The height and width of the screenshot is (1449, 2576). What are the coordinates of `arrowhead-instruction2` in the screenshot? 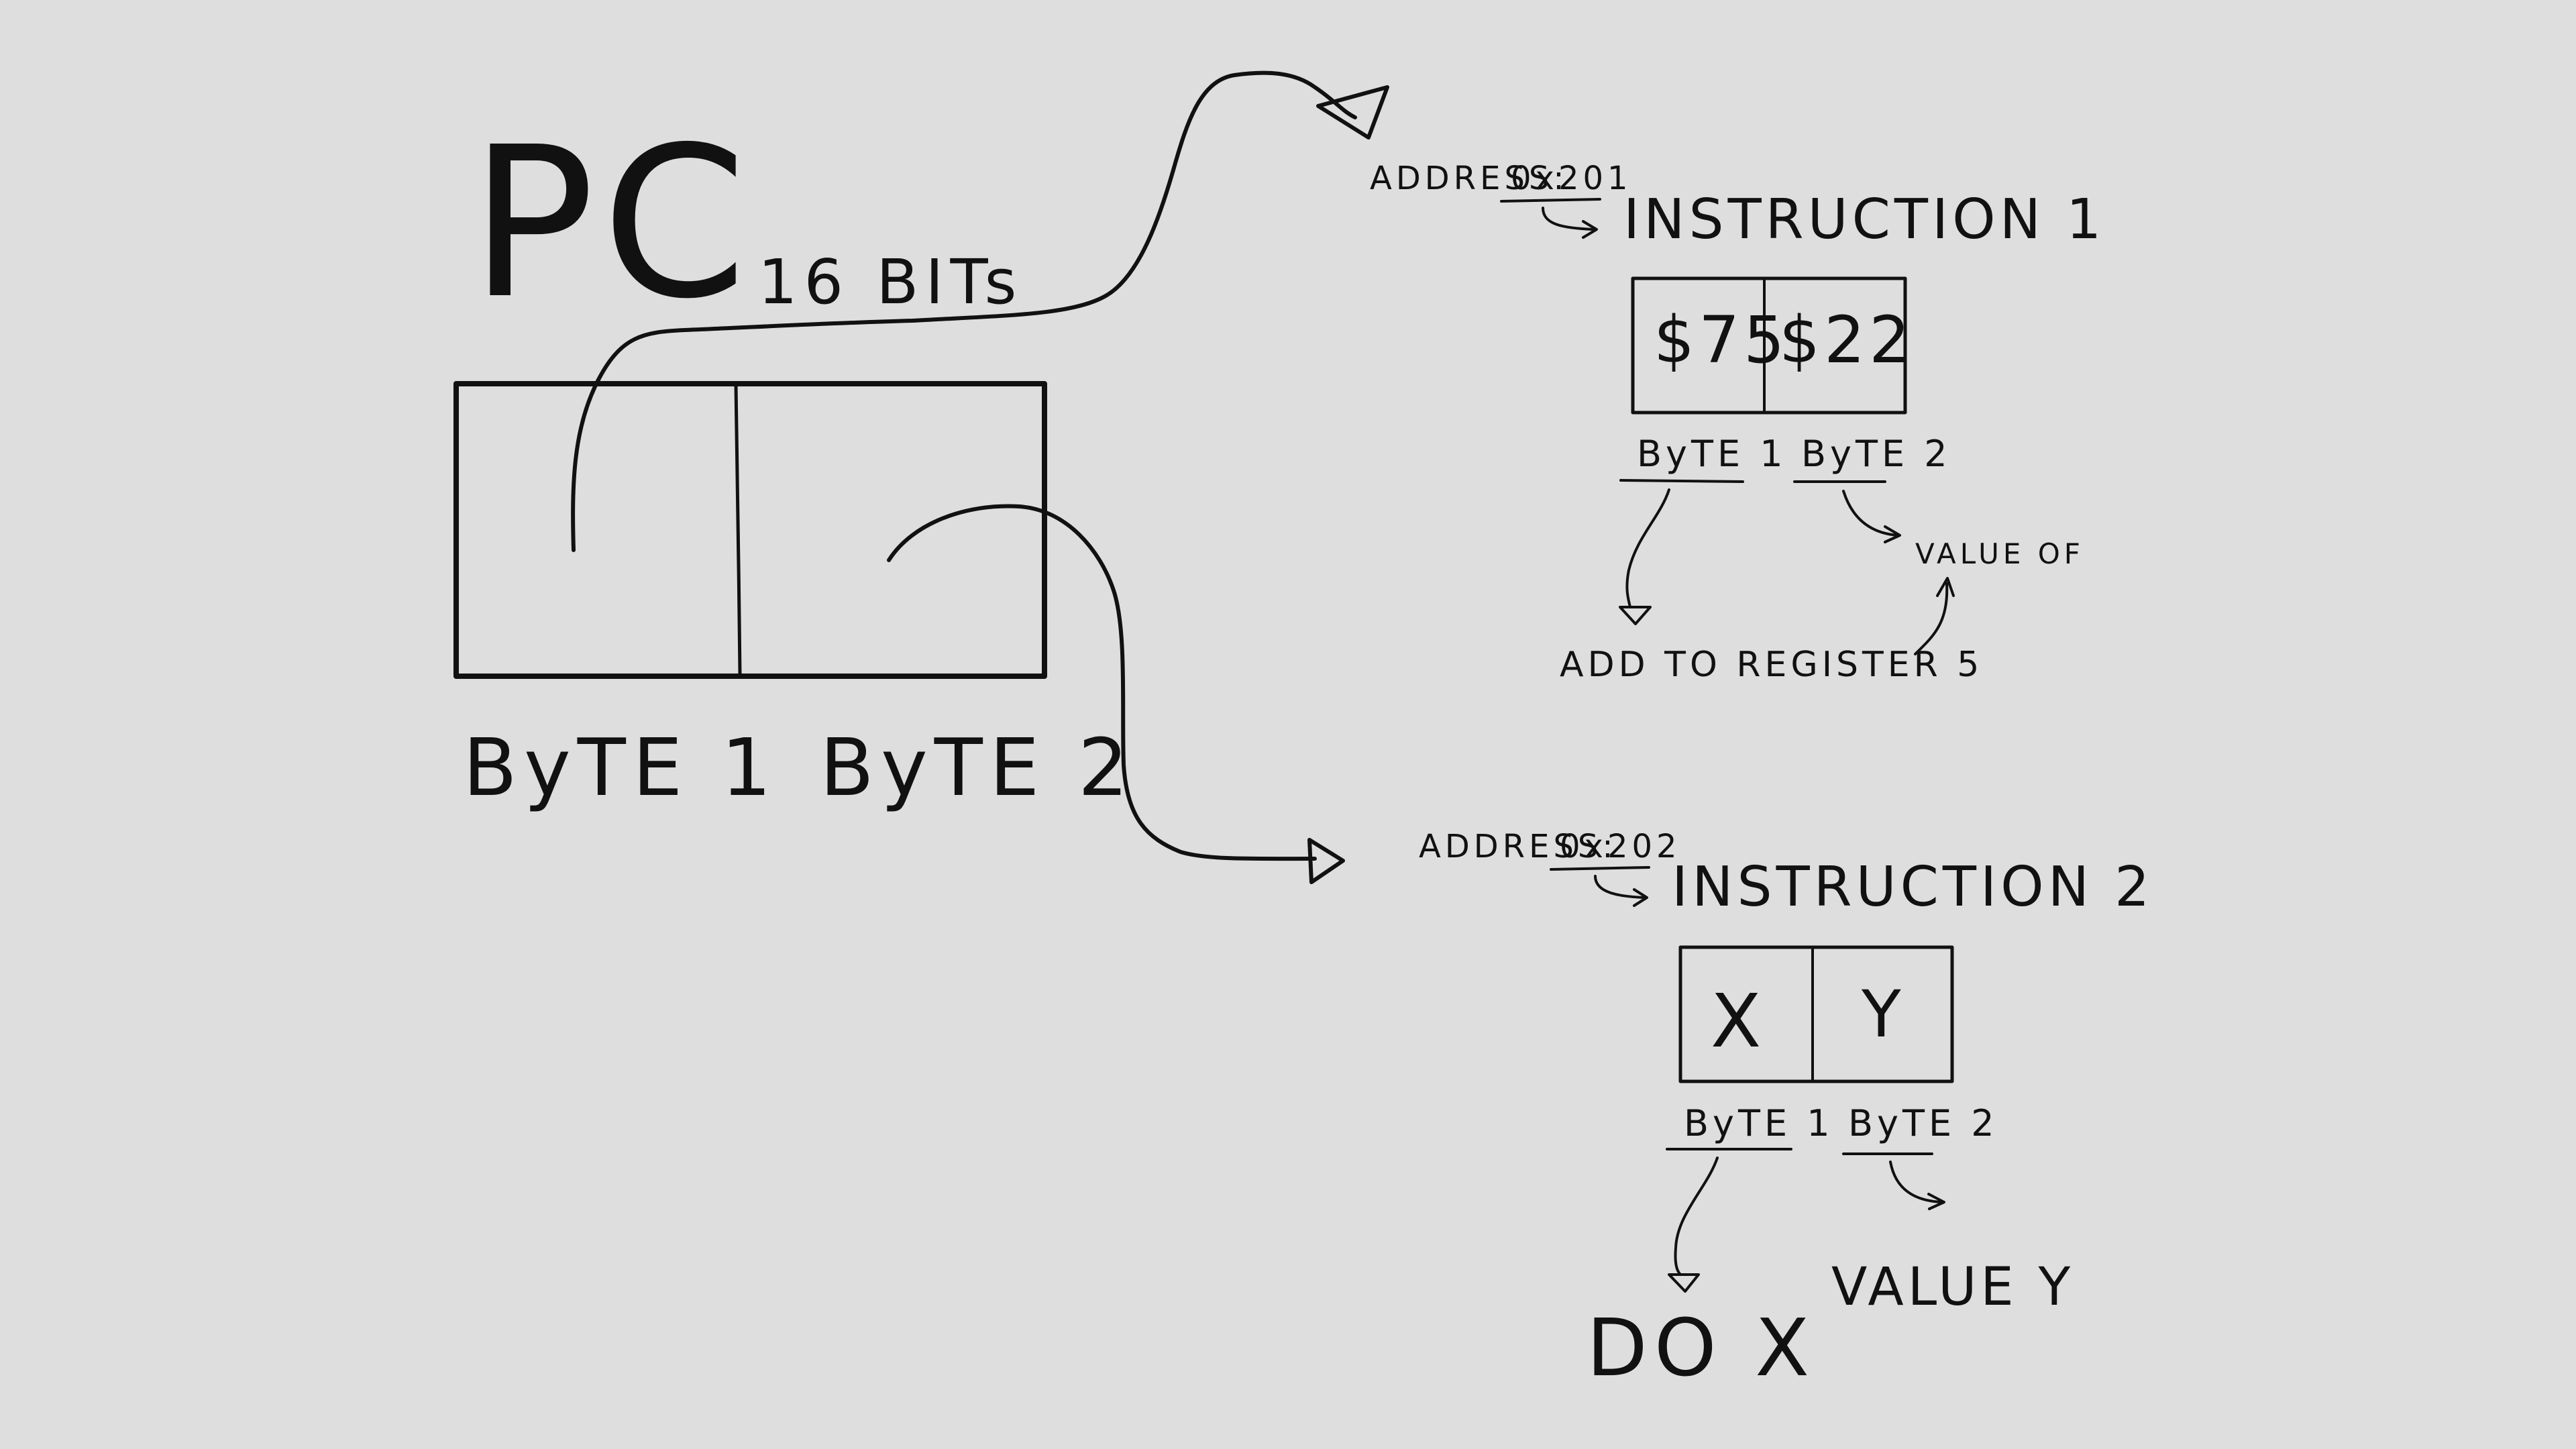 It's located at (1326, 861).